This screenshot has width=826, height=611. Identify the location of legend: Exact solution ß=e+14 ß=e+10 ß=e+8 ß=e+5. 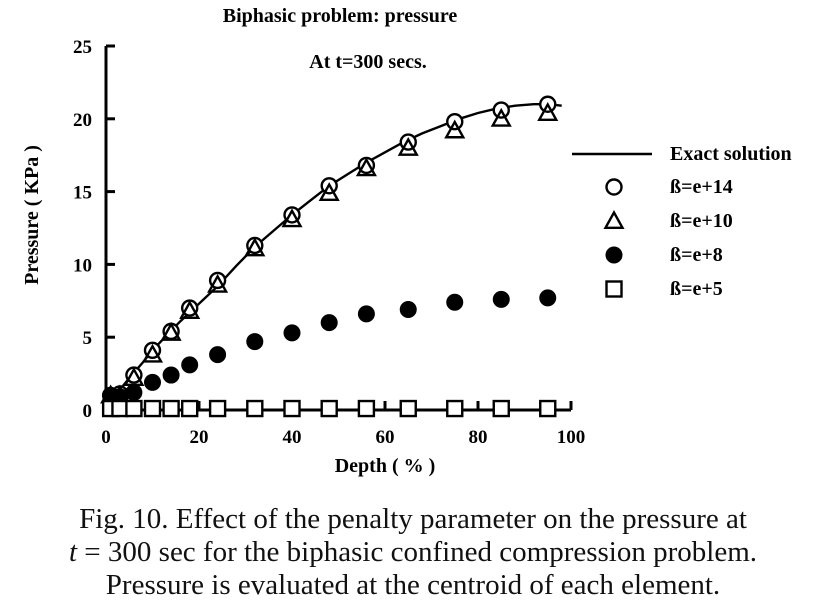
(682, 221).